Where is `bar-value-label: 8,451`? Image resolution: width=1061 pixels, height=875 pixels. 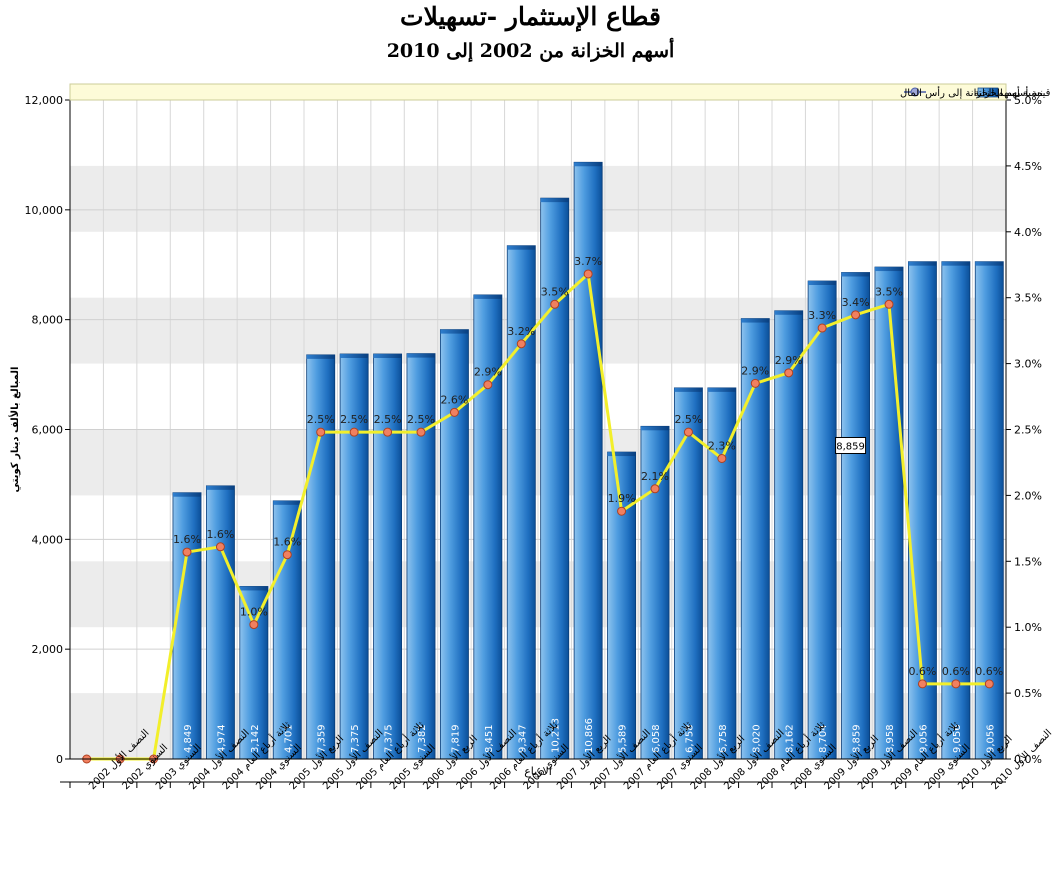
bar-value-label: 8,451 is located at coordinates (489, 738).